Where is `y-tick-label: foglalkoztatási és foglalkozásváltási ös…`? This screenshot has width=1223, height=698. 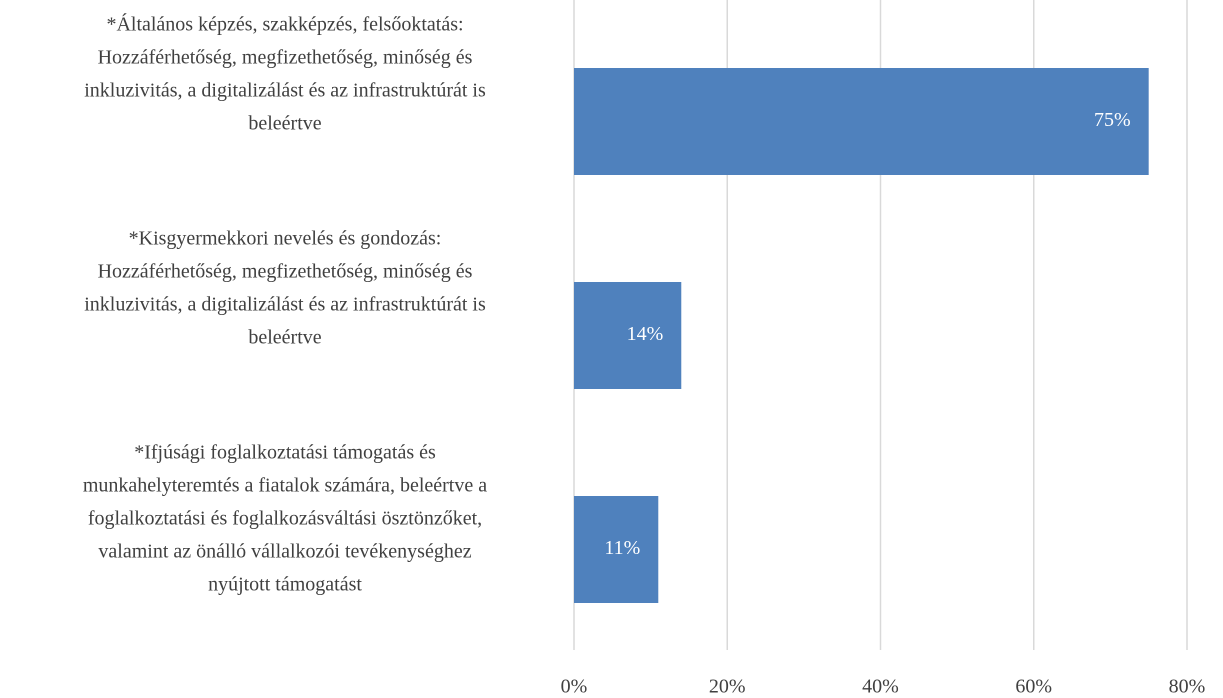
y-tick-label: foglalkoztatási és foglalkozásváltási ös… is located at coordinates (285, 519).